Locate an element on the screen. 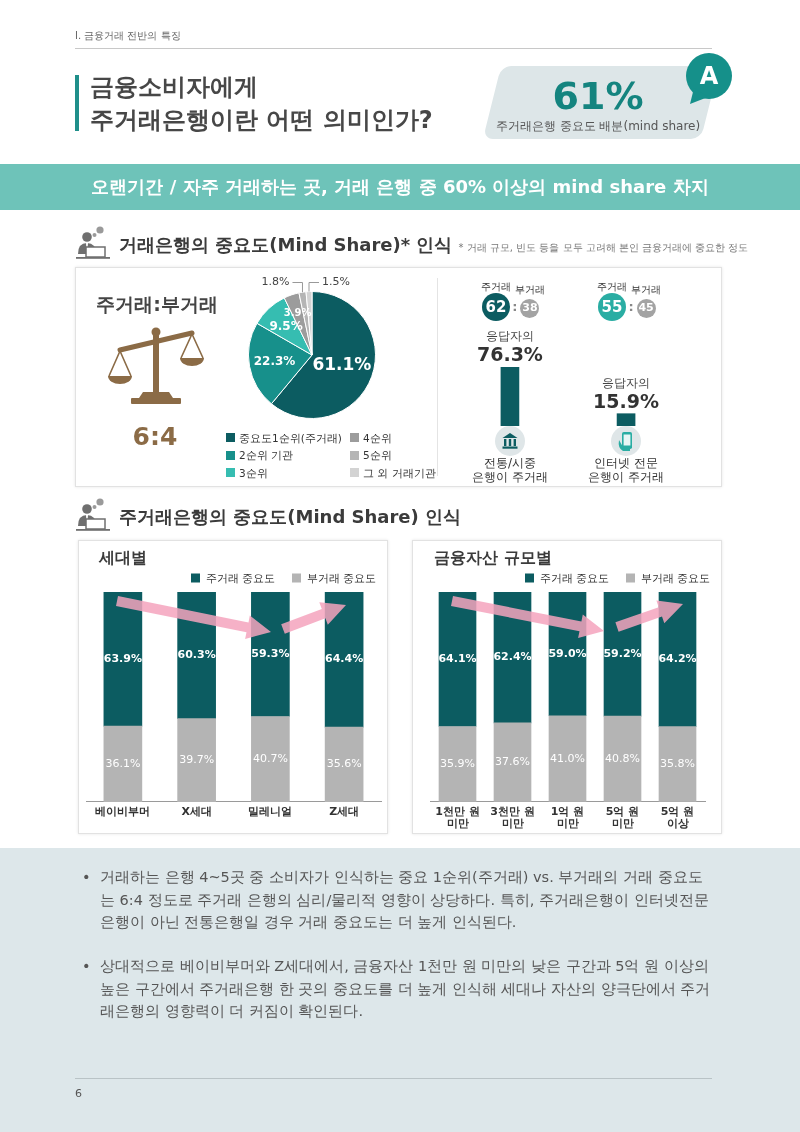 The height and width of the screenshot is (1132, 800). data-label: 59.3% is located at coordinates (270, 654).